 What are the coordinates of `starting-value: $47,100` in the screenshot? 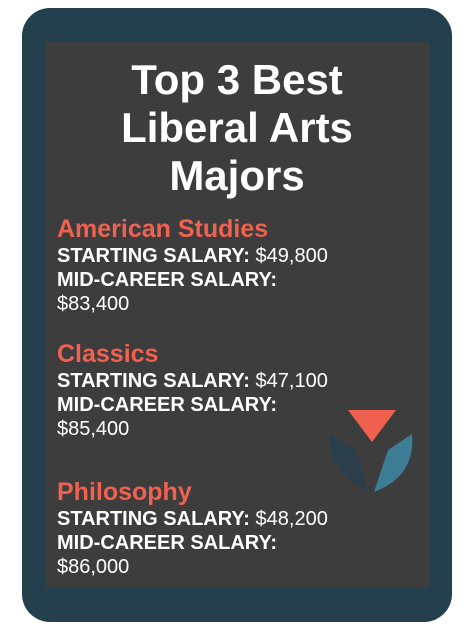 It's located at (291, 381).